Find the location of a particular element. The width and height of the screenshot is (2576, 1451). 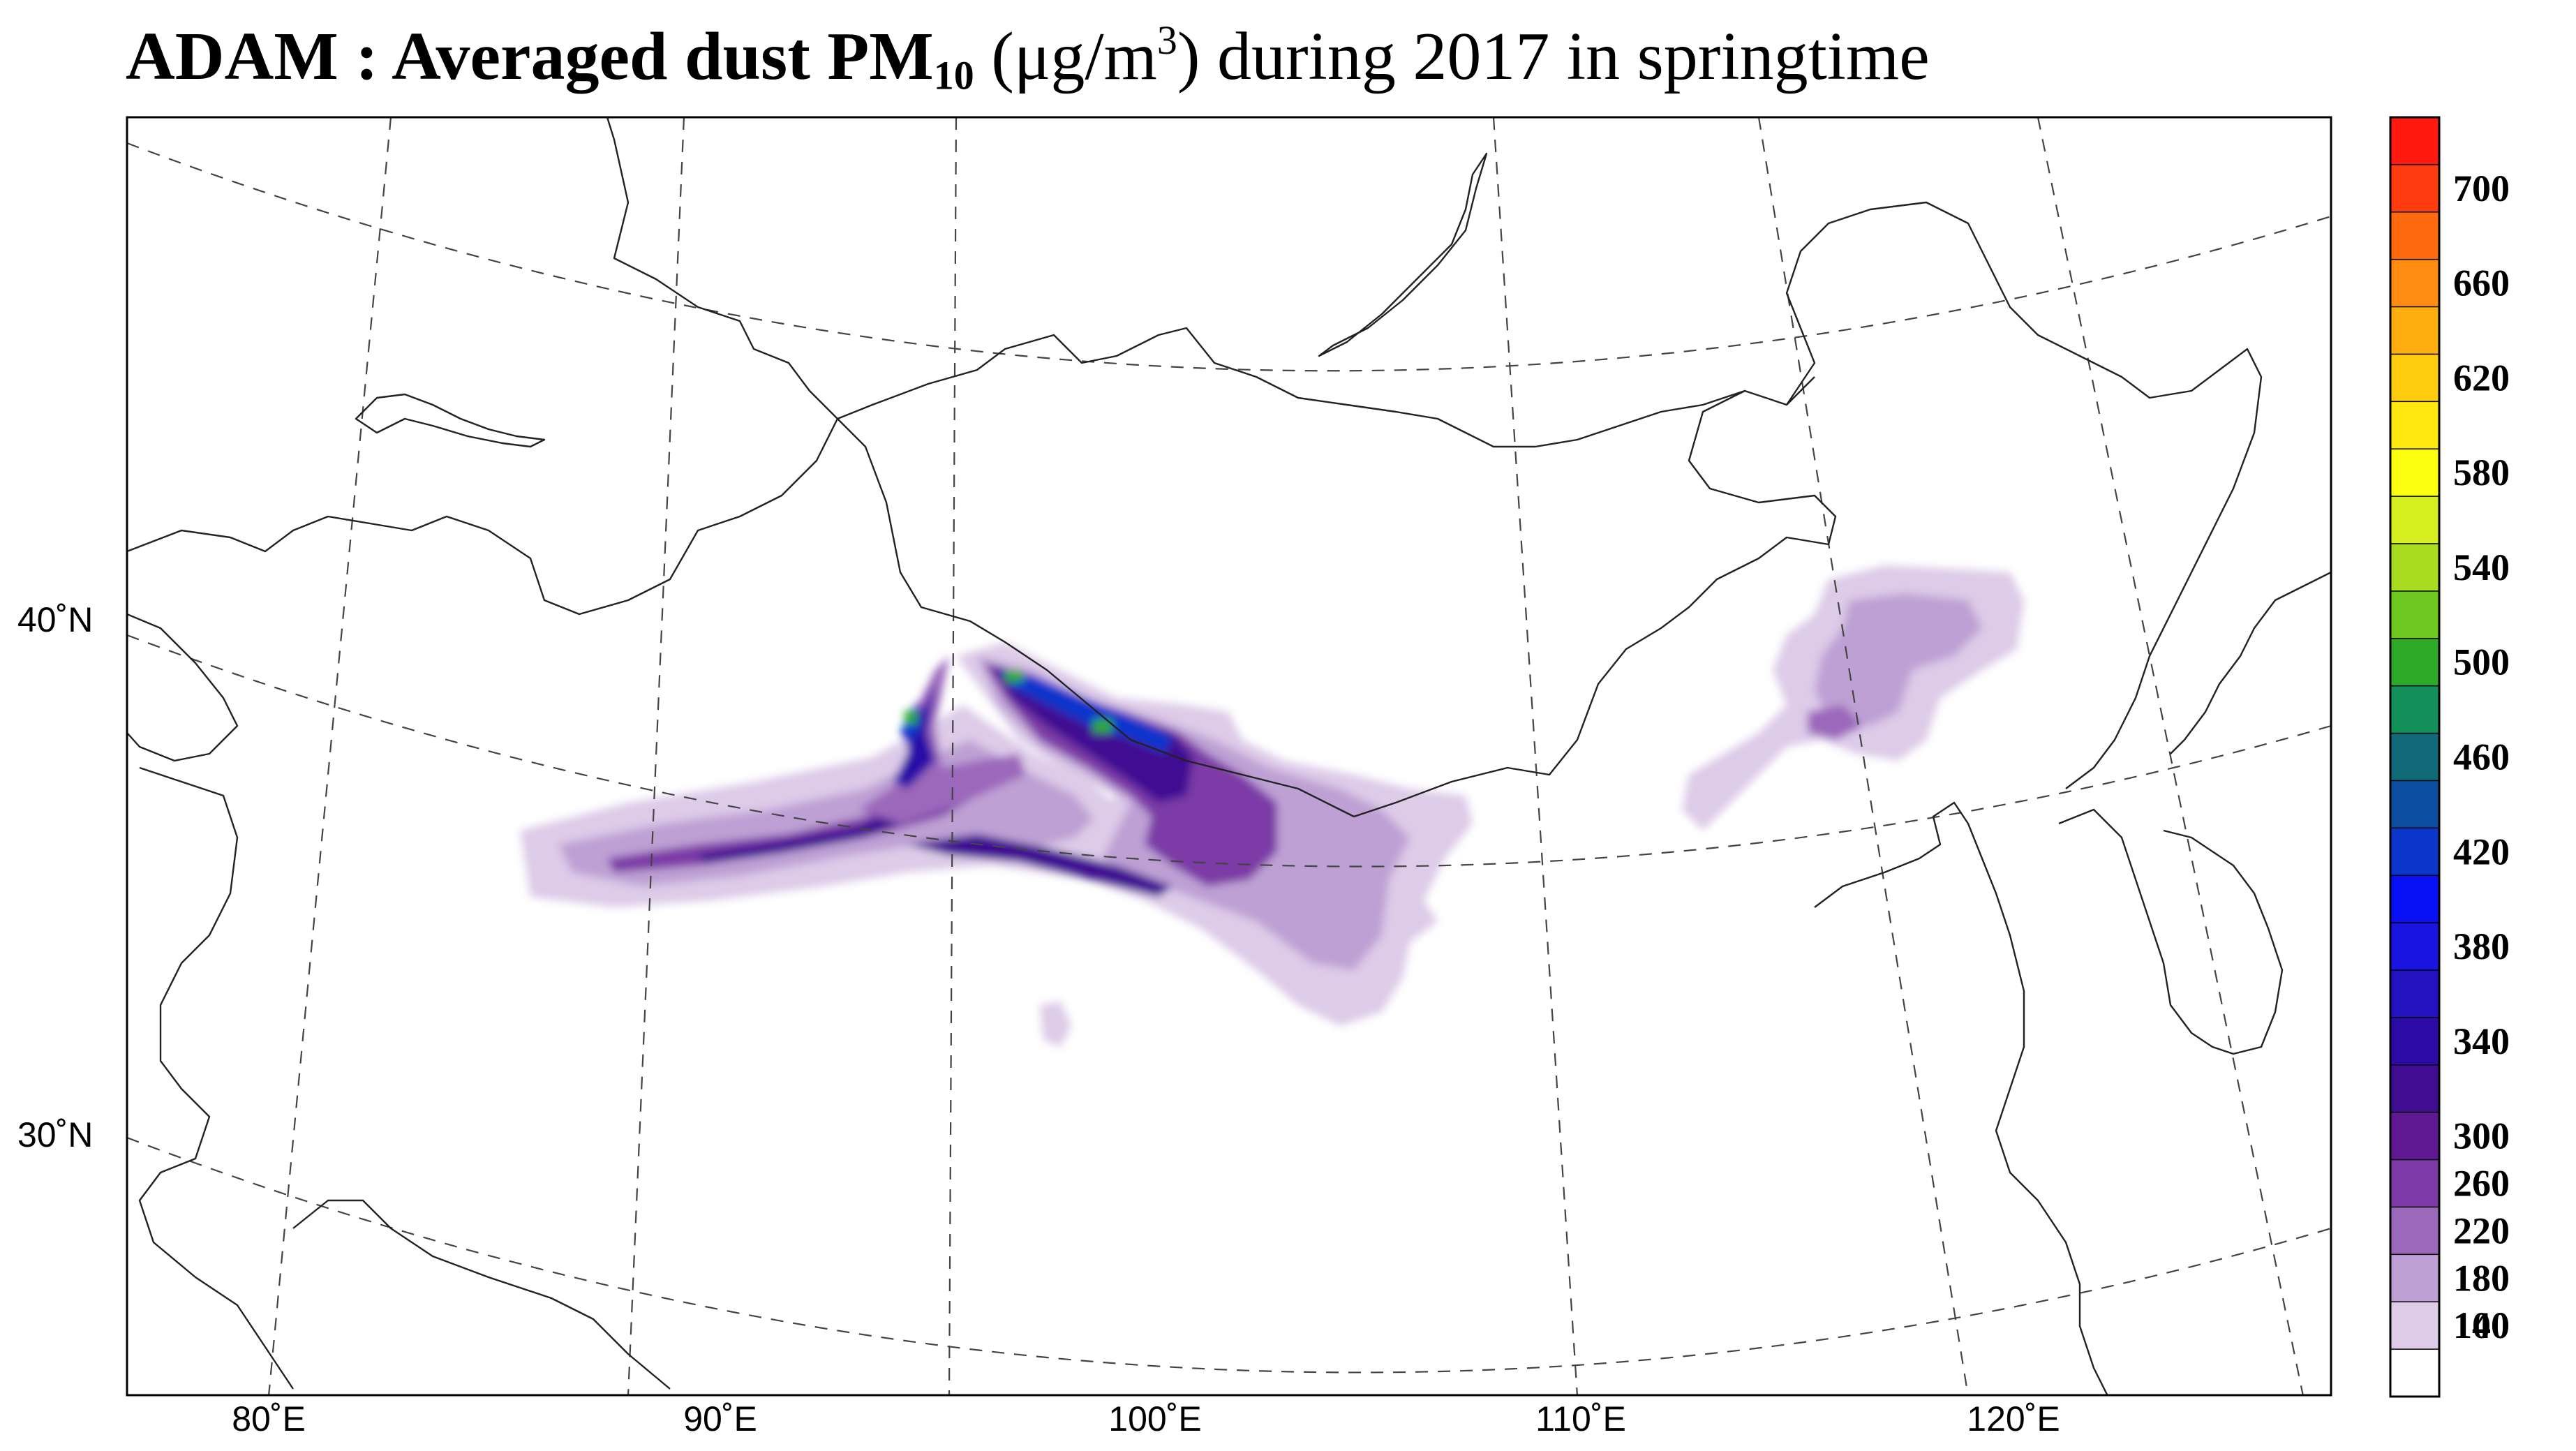

colorbar-frame is located at coordinates (2415, 757).